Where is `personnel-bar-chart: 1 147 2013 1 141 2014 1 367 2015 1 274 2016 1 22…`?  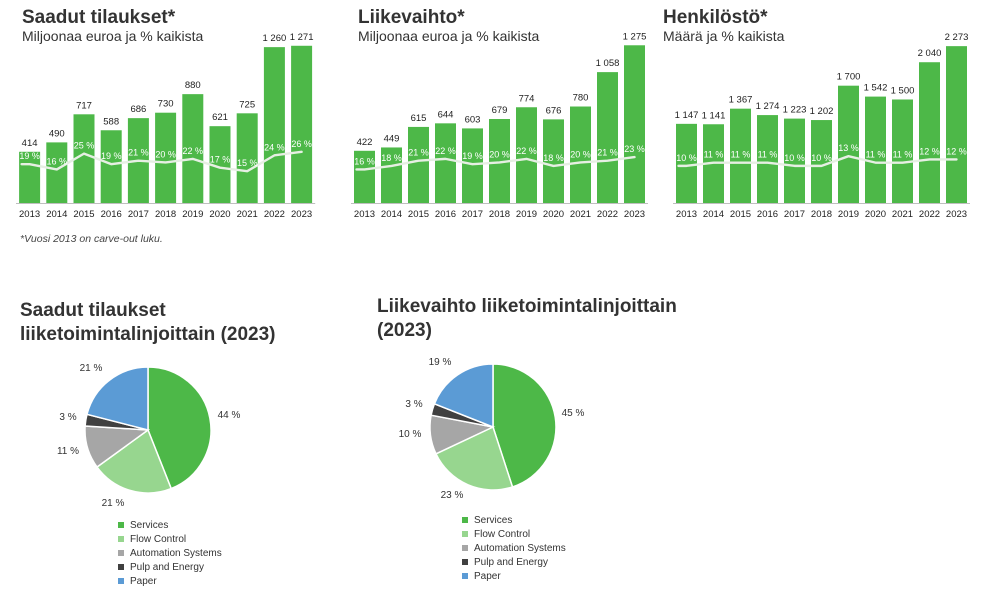
personnel-bar-chart: 1 147 2013 1 141 2014 1 367 2015 1 274 2016 1 22… is located at coordinates (821, 126).